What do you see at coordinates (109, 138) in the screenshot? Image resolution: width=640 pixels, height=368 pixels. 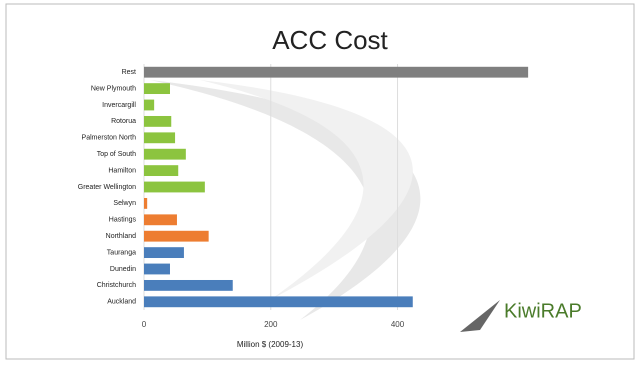 I see `y-tick-label: Palmerston North` at bounding box center [109, 138].